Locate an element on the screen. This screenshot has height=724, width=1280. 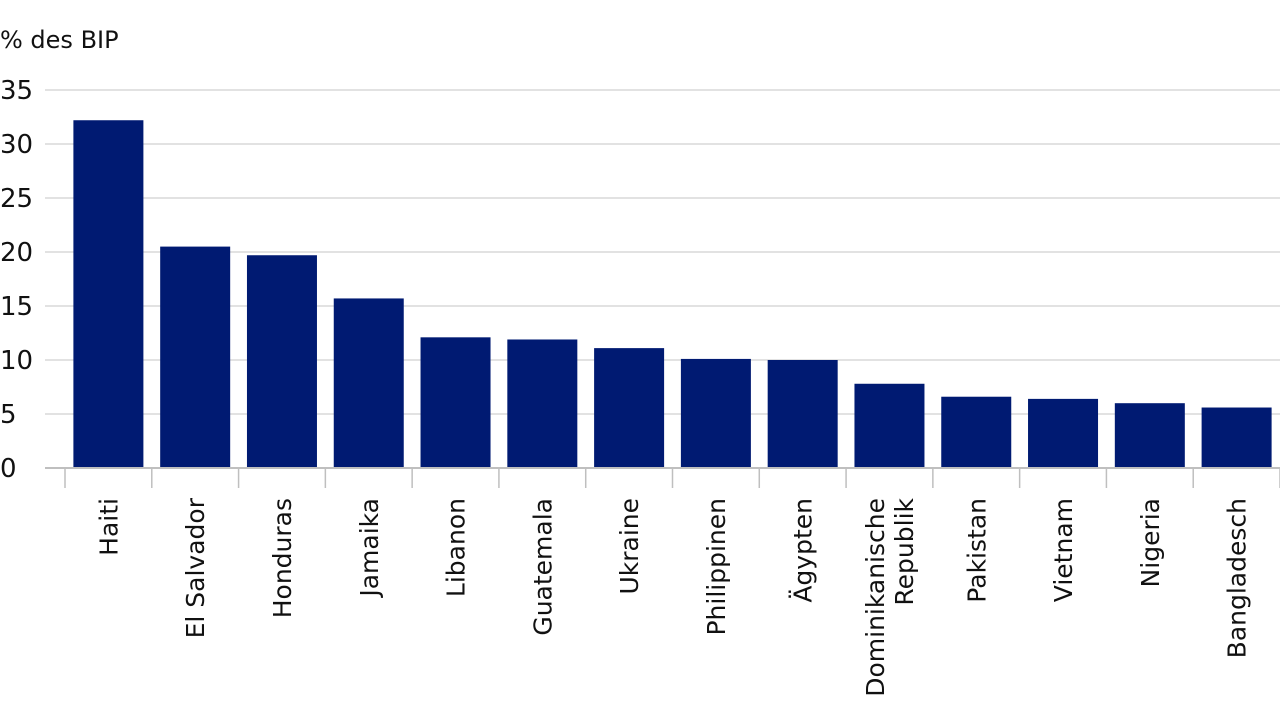
x-tick-label-line: Vietnam is located at coordinates (1063, 550).